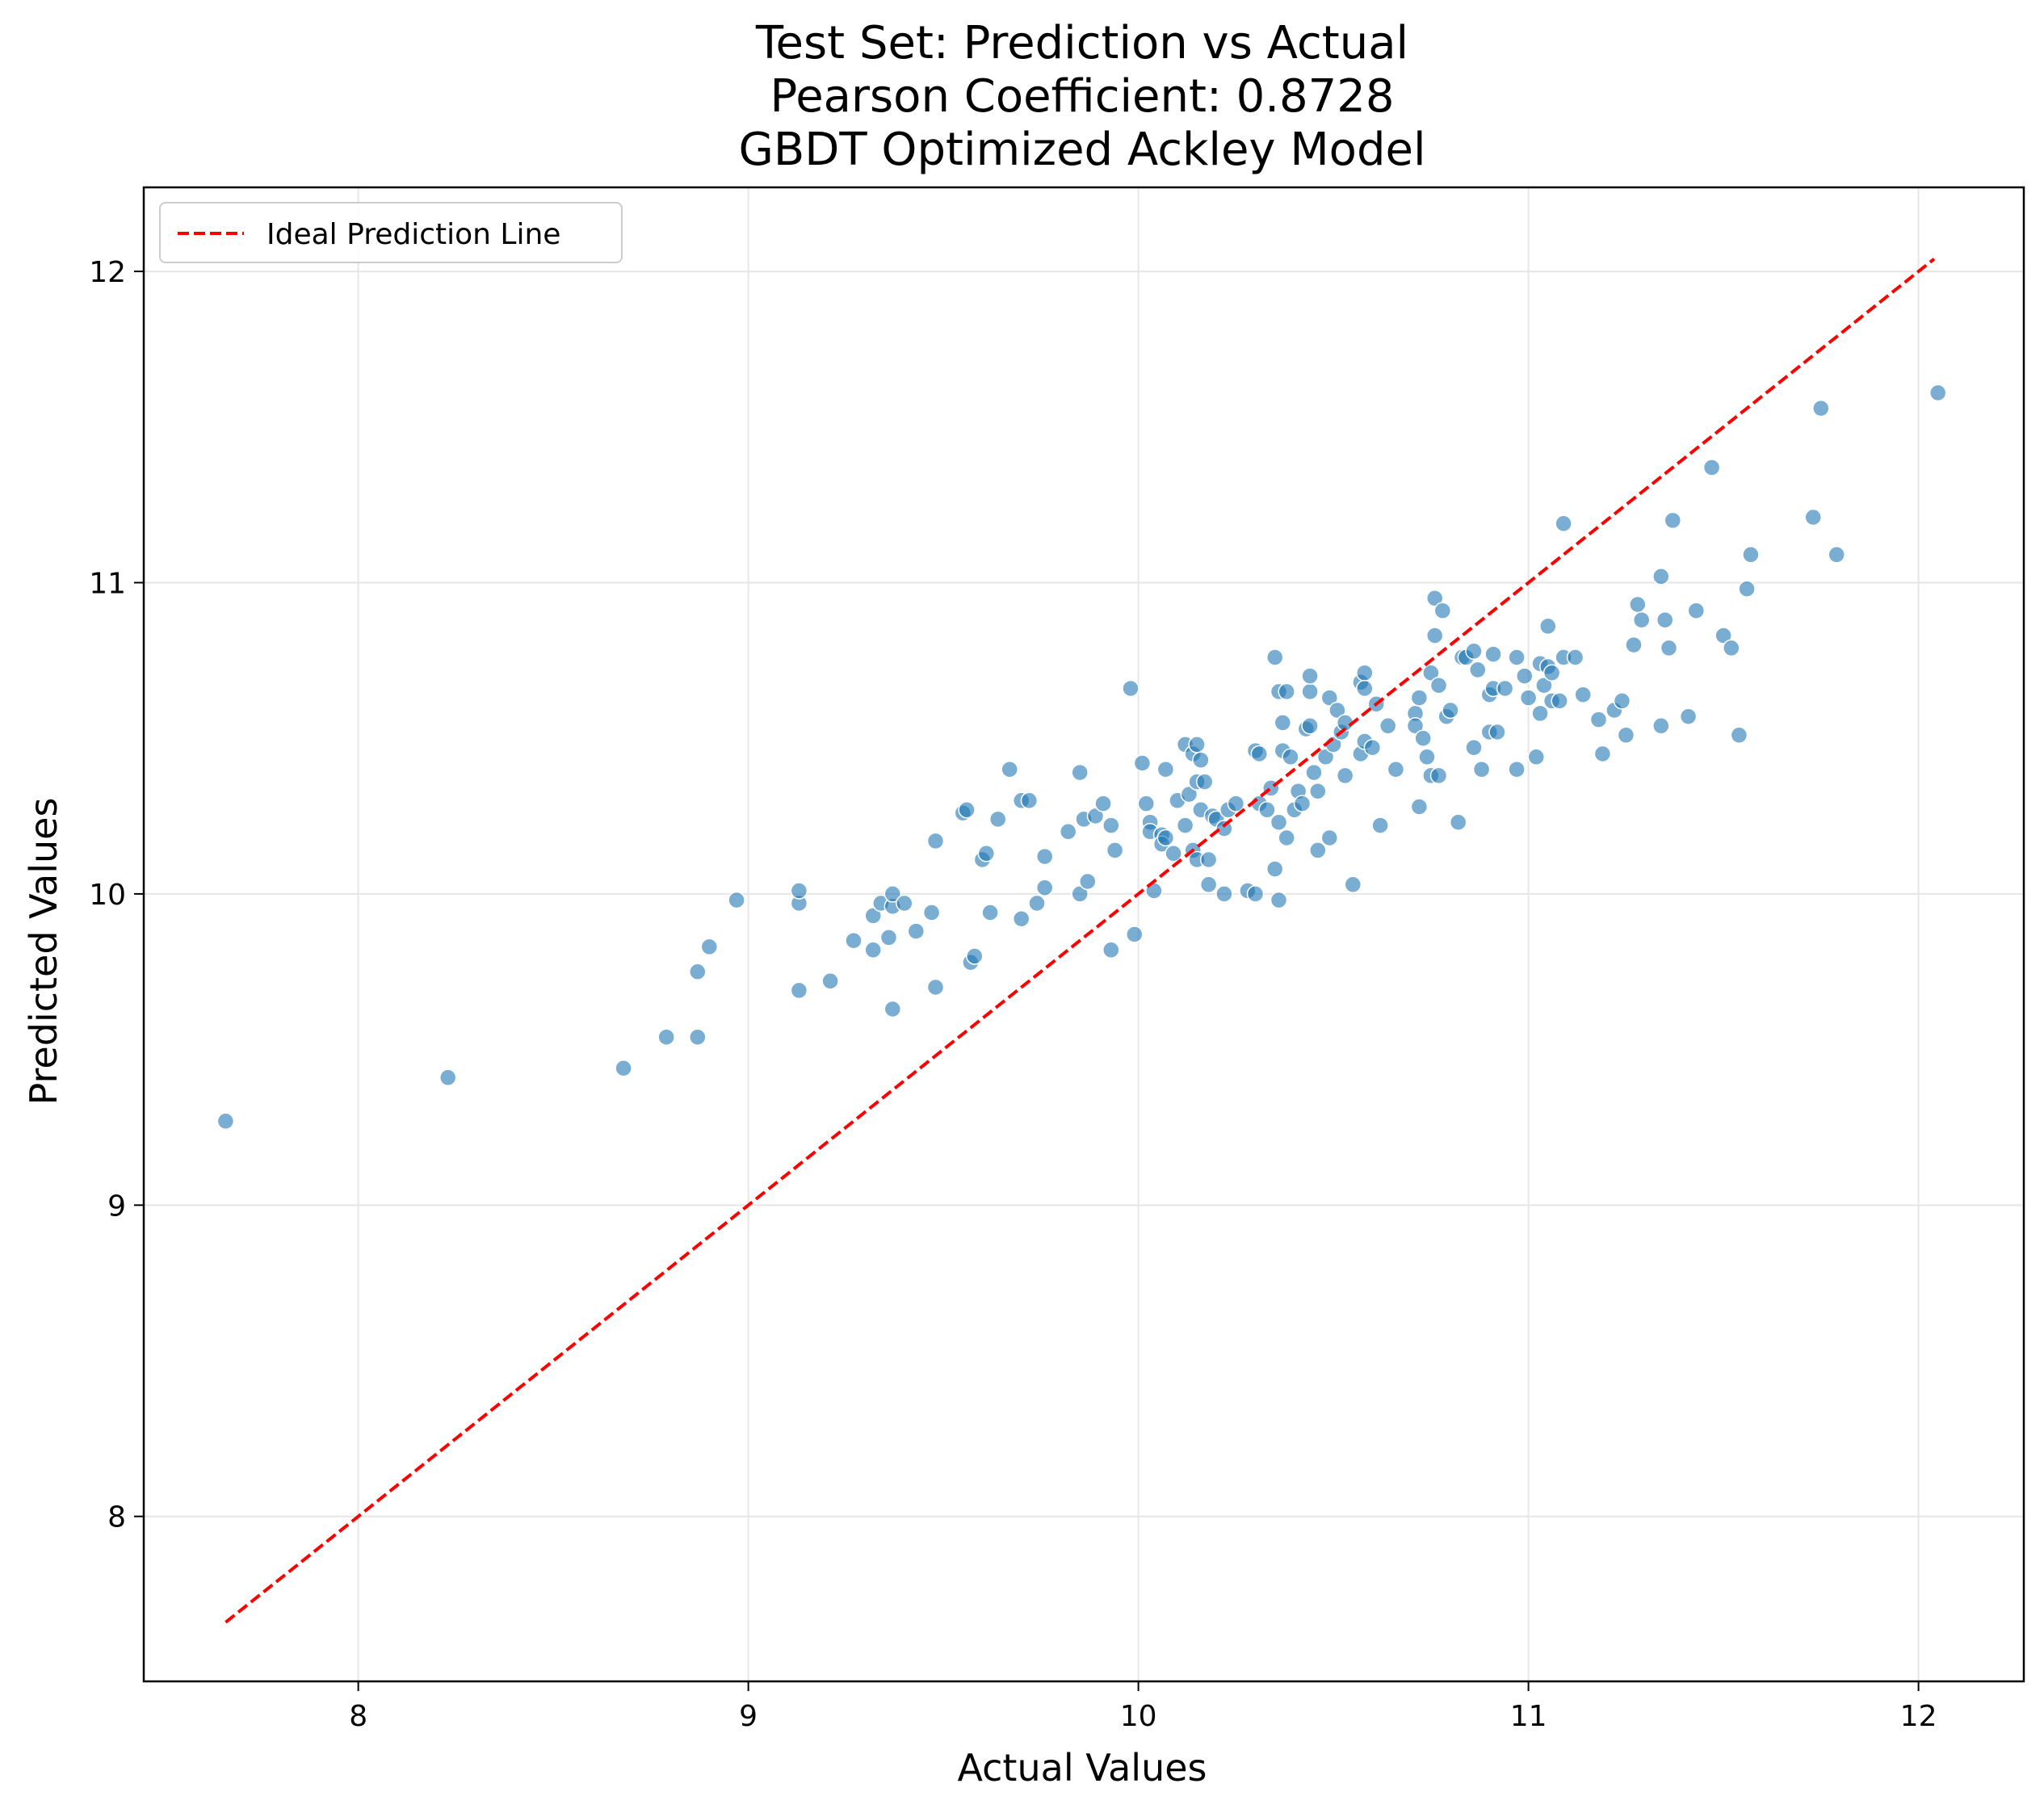  What do you see at coordinates (107, 272) in the screenshot?
I see `y-tick-label: 12` at bounding box center [107, 272].